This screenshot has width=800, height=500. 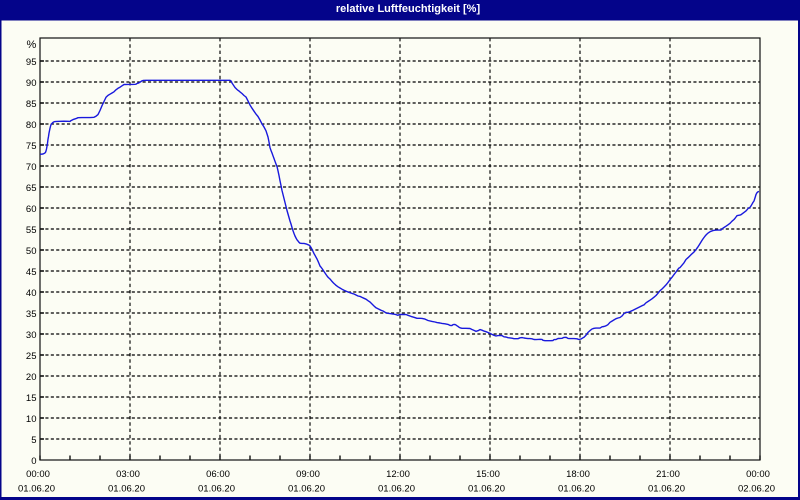 What do you see at coordinates (308, 474) in the screenshot?
I see `svg-text: 09:00` at bounding box center [308, 474].